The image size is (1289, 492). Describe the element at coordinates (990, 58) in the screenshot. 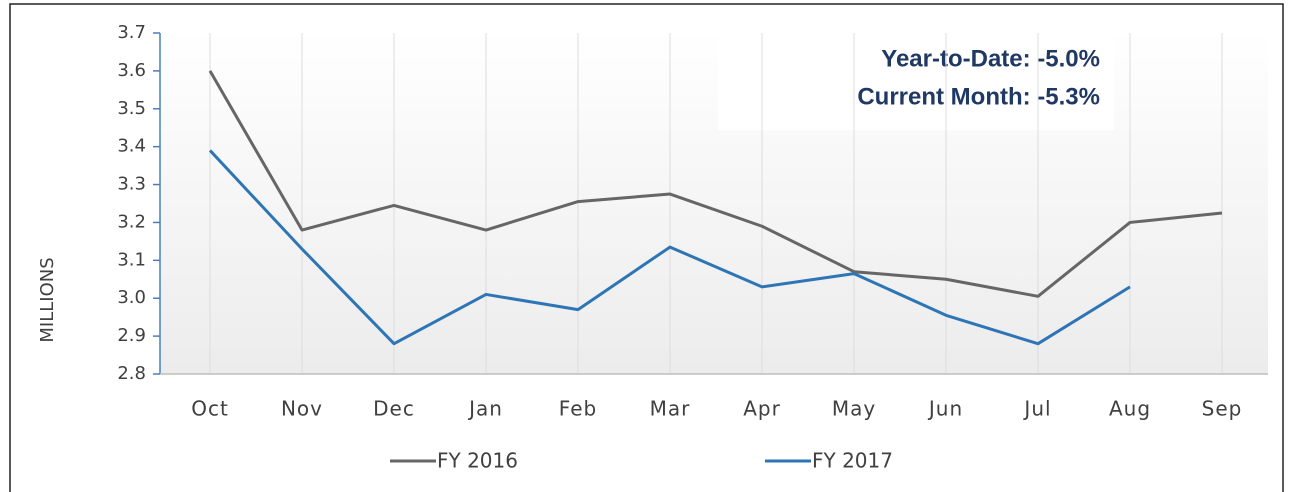

I see `annotation: Year-to-Date: -5.0%` at that location.